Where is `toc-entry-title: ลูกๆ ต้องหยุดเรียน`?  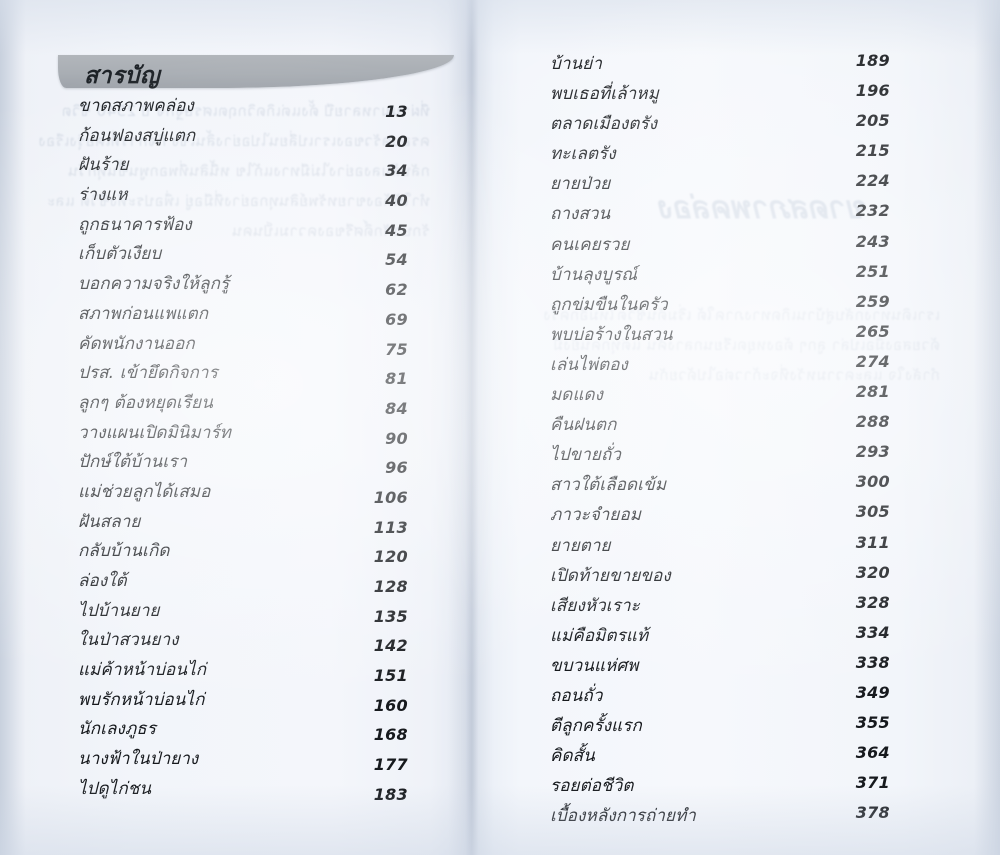
toc-entry-title: ลูกๆ ต้องหยุดเรียน is located at coordinates (145, 402).